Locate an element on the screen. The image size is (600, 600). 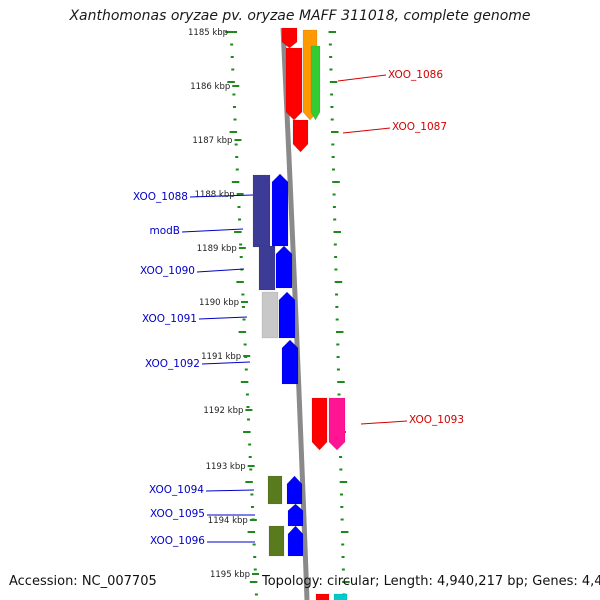
gene-label: XOO_1087 is located at coordinates (419, 127).